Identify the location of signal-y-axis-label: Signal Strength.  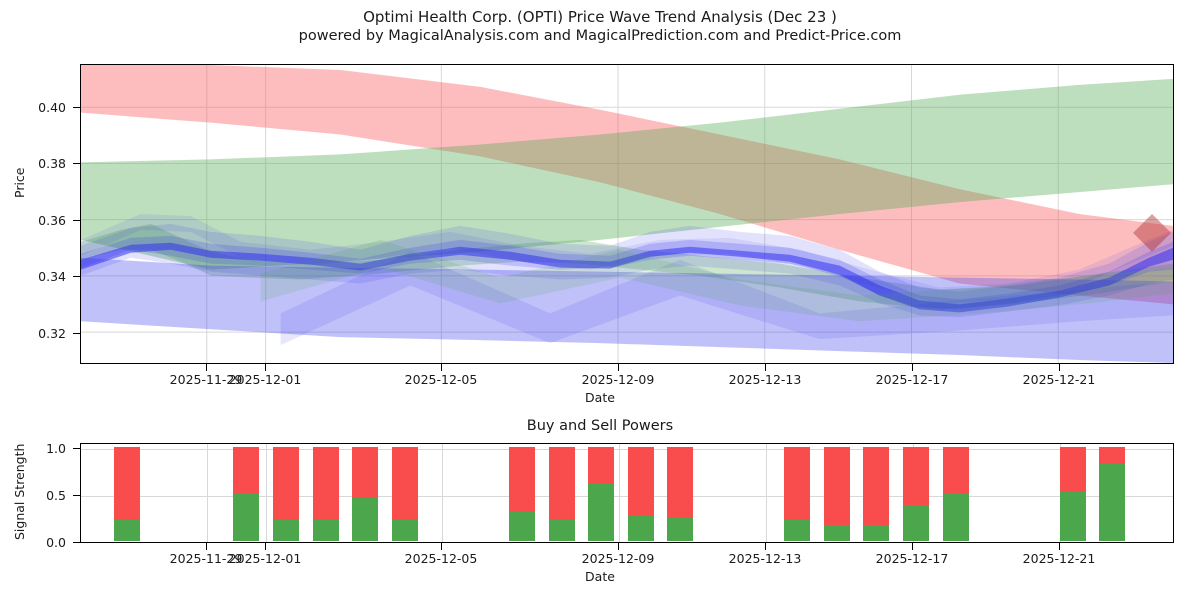
(19, 491).